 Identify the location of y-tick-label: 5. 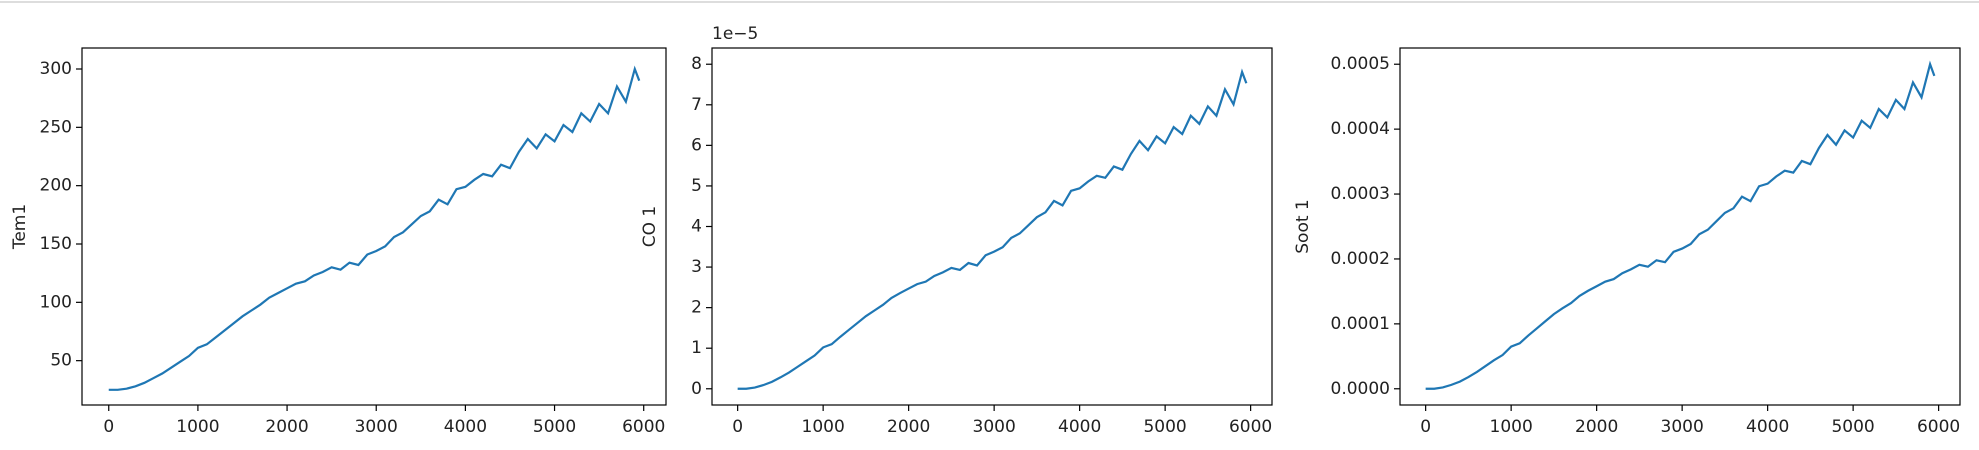
(696, 186).